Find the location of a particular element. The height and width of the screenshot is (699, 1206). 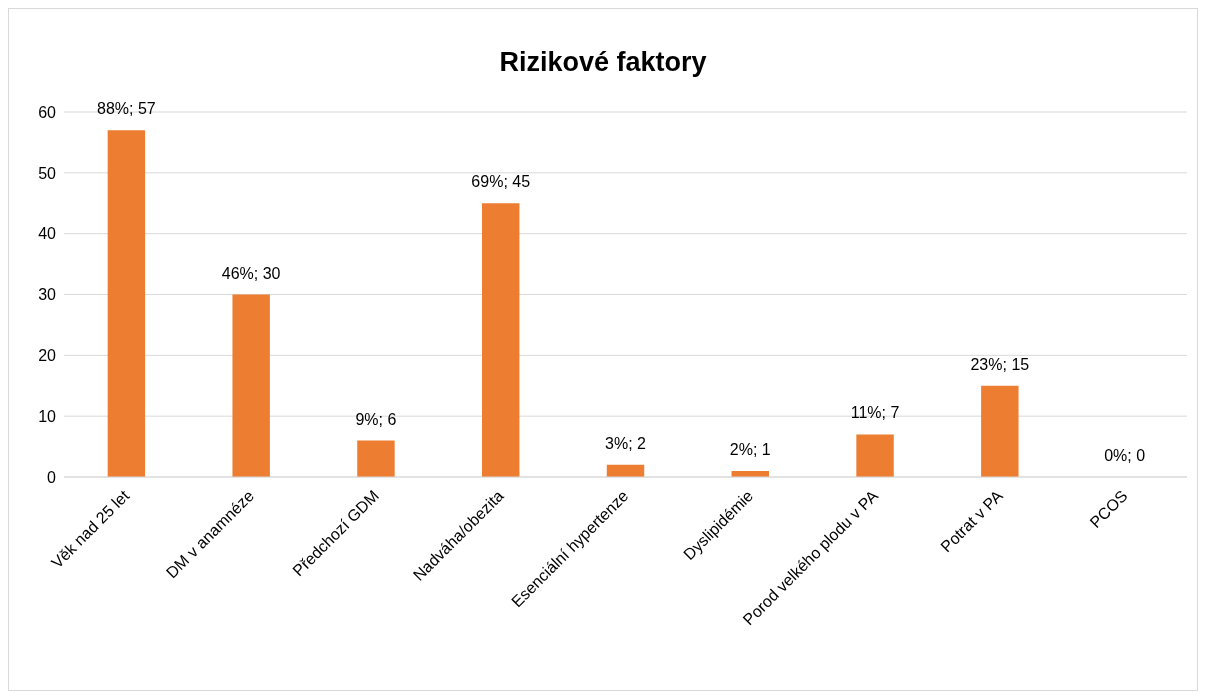

data-label: 46%; 30 is located at coordinates (251, 273).